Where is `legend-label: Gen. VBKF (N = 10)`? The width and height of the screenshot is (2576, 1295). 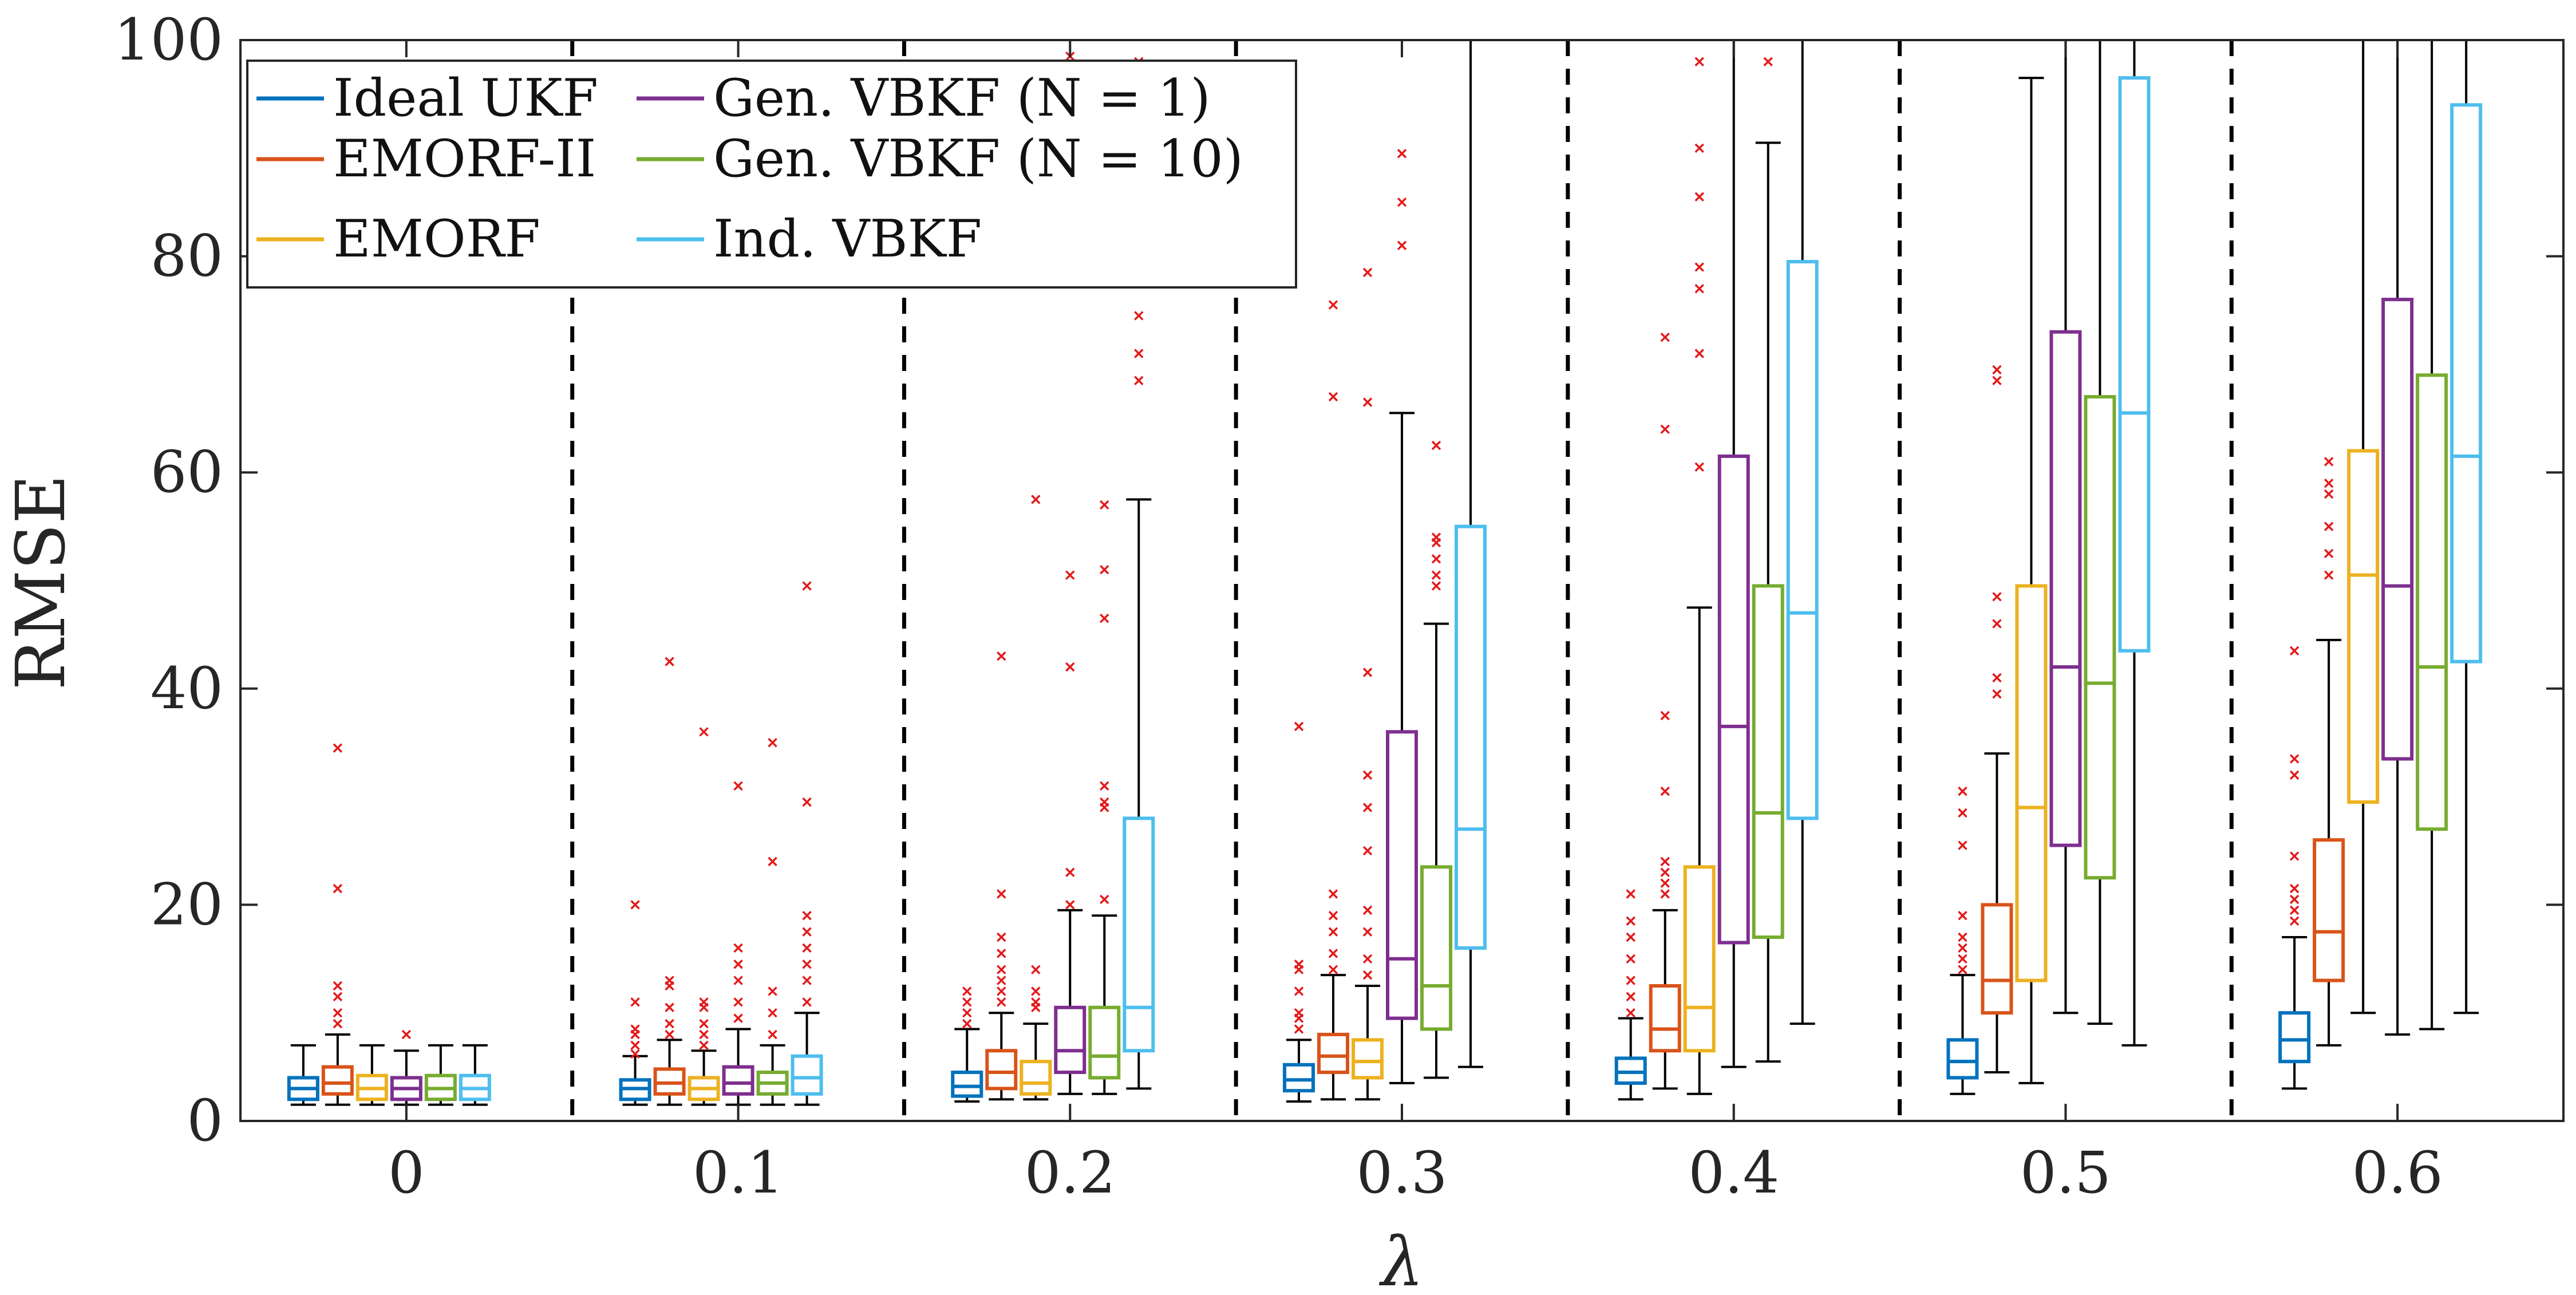
legend-label: Gen. VBKF (N = 10) is located at coordinates (978, 159).